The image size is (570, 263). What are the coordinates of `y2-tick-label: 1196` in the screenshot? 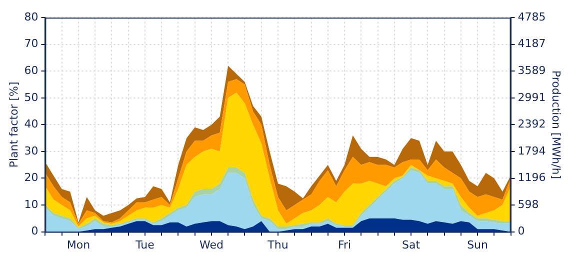 It's located at (532, 177).